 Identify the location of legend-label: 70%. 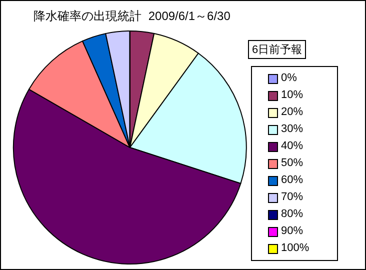
(292, 197).